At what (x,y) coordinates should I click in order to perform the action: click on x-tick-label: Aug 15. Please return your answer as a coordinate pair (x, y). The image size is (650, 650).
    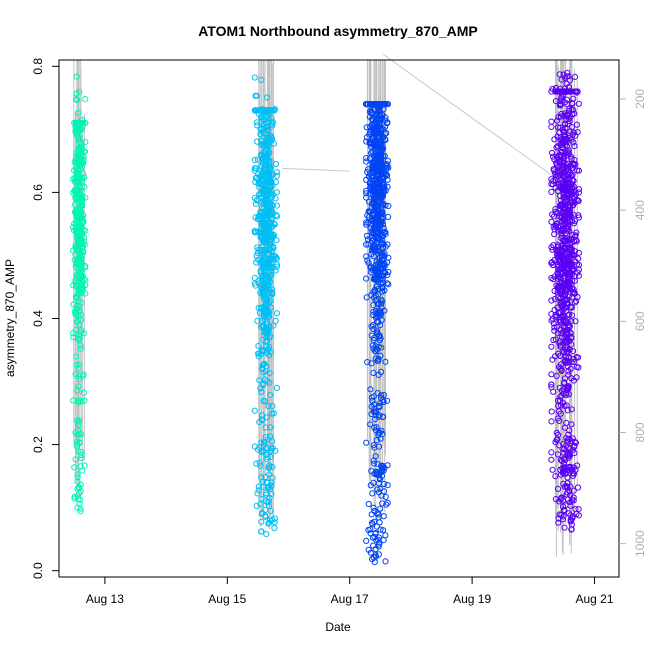
    Looking at the image, I should click on (227, 599).